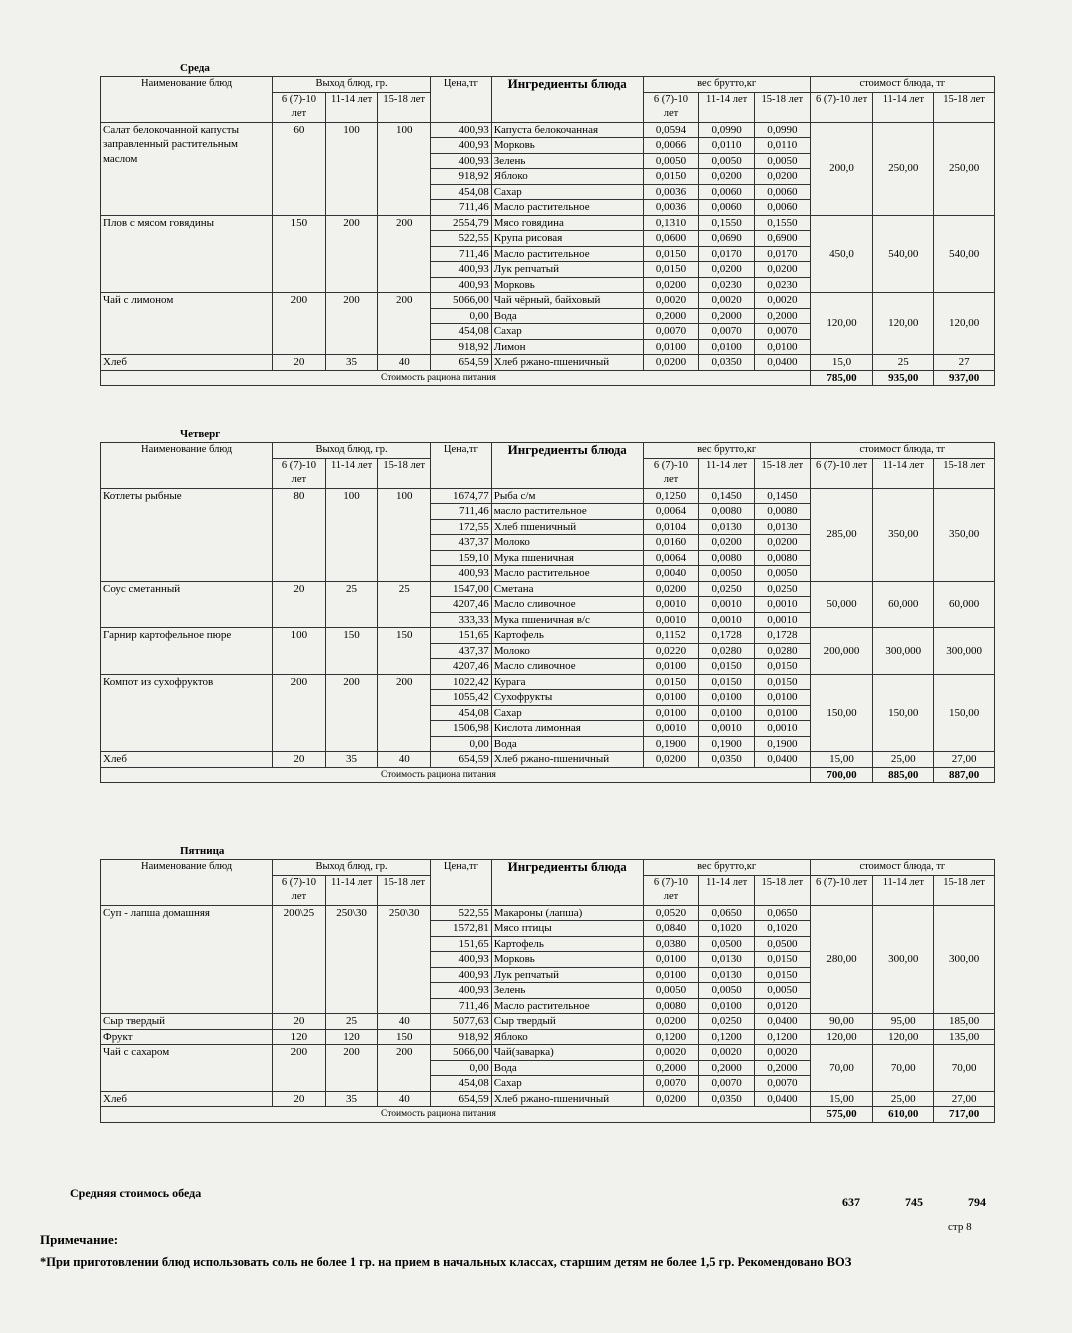 This screenshot has height=1333, width=1072. What do you see at coordinates (726, 284) in the screenshot?
I see `ingredient-weight: 0,0230` at bounding box center [726, 284].